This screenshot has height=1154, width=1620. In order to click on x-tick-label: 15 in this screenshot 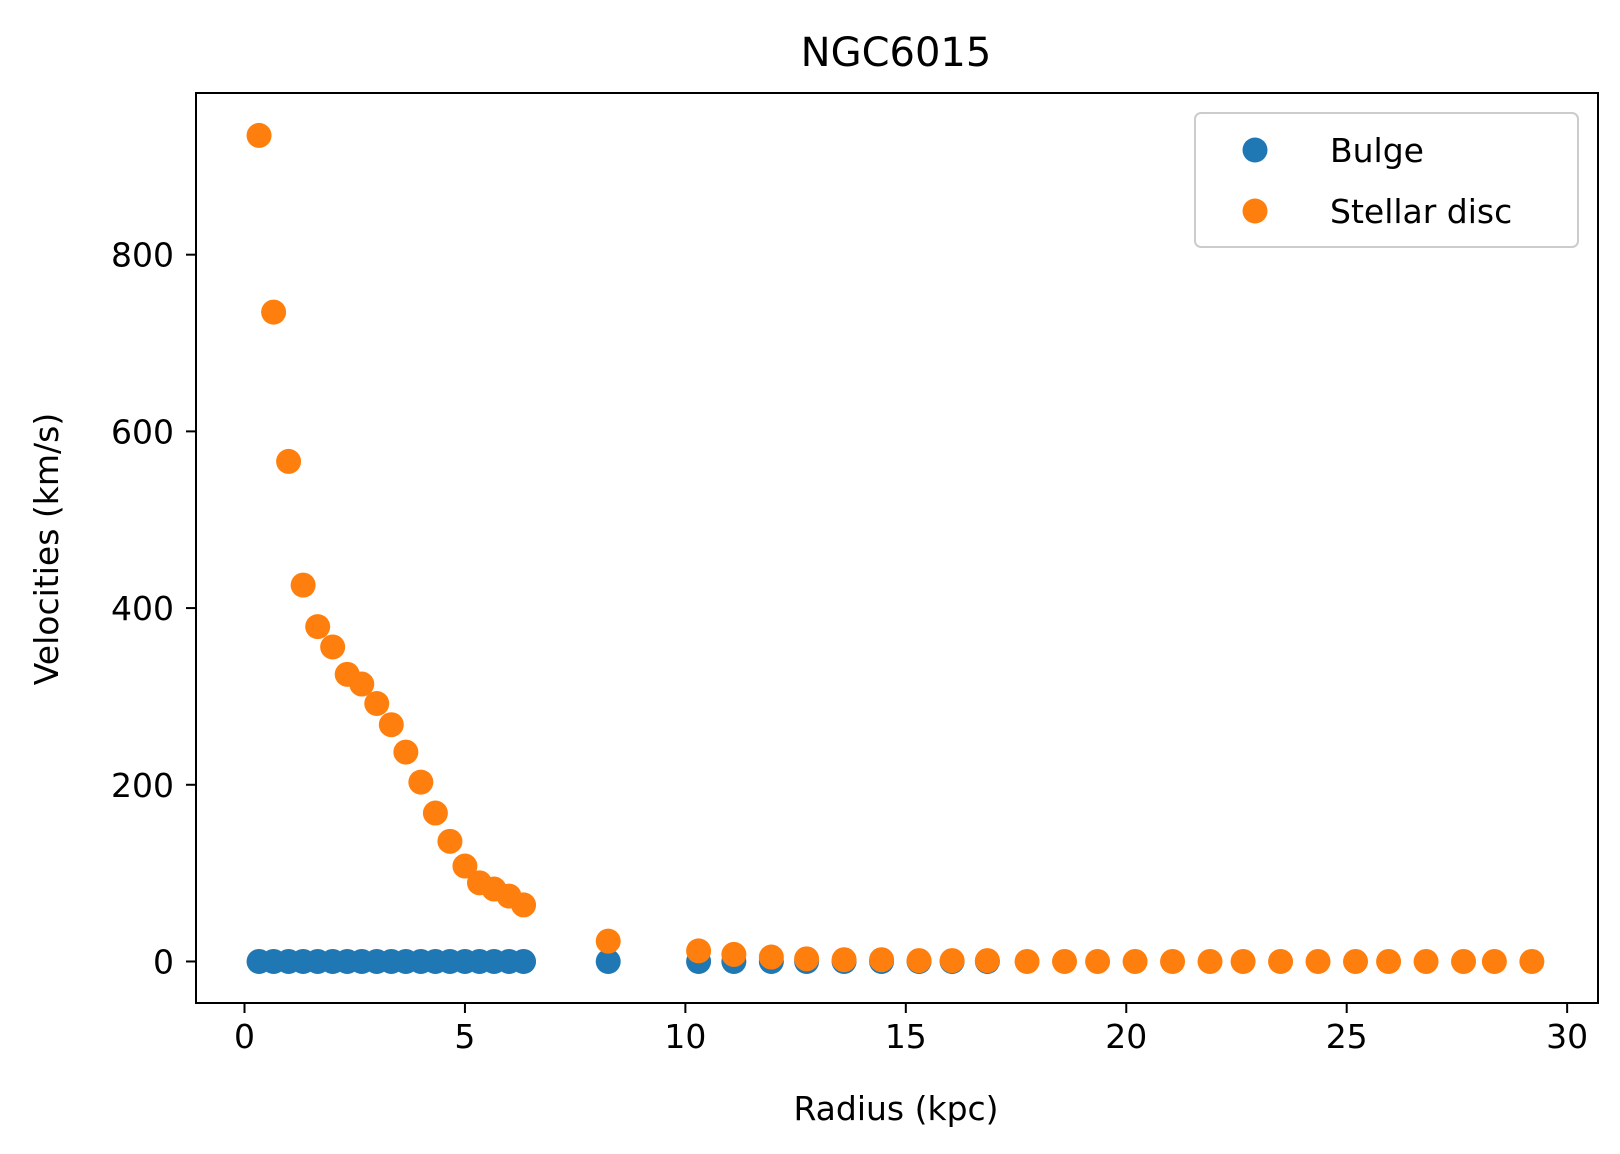, I will do `click(906, 1036)`.